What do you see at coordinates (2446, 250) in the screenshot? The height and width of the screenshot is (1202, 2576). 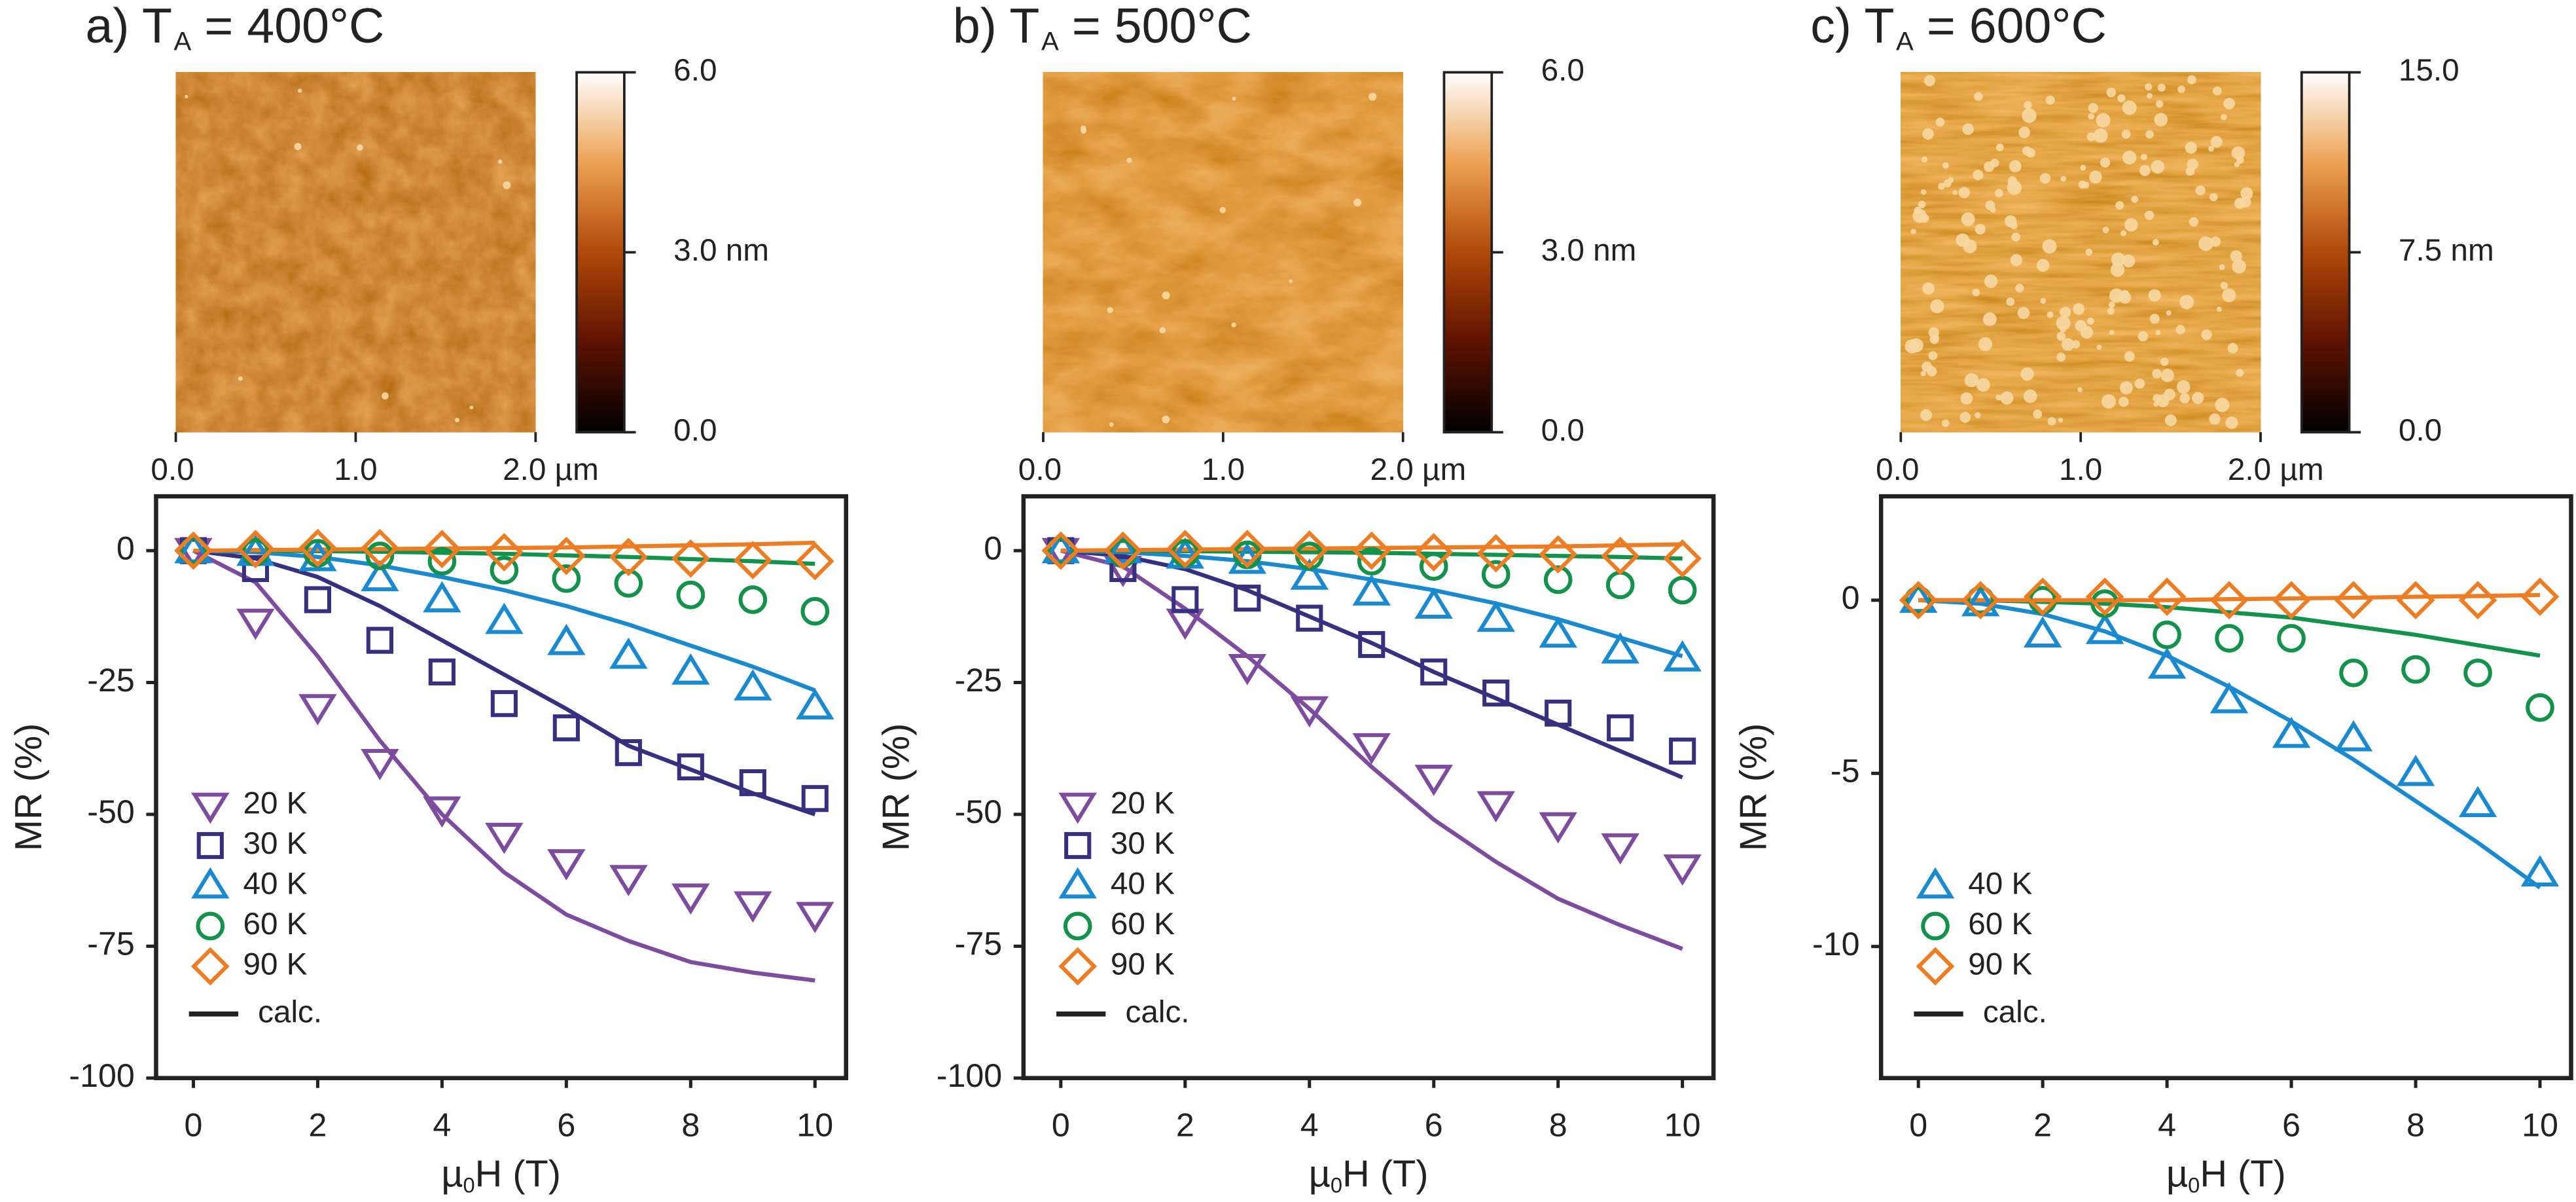 I see `colorbar-tick-label: 7.5 nm` at bounding box center [2446, 250].